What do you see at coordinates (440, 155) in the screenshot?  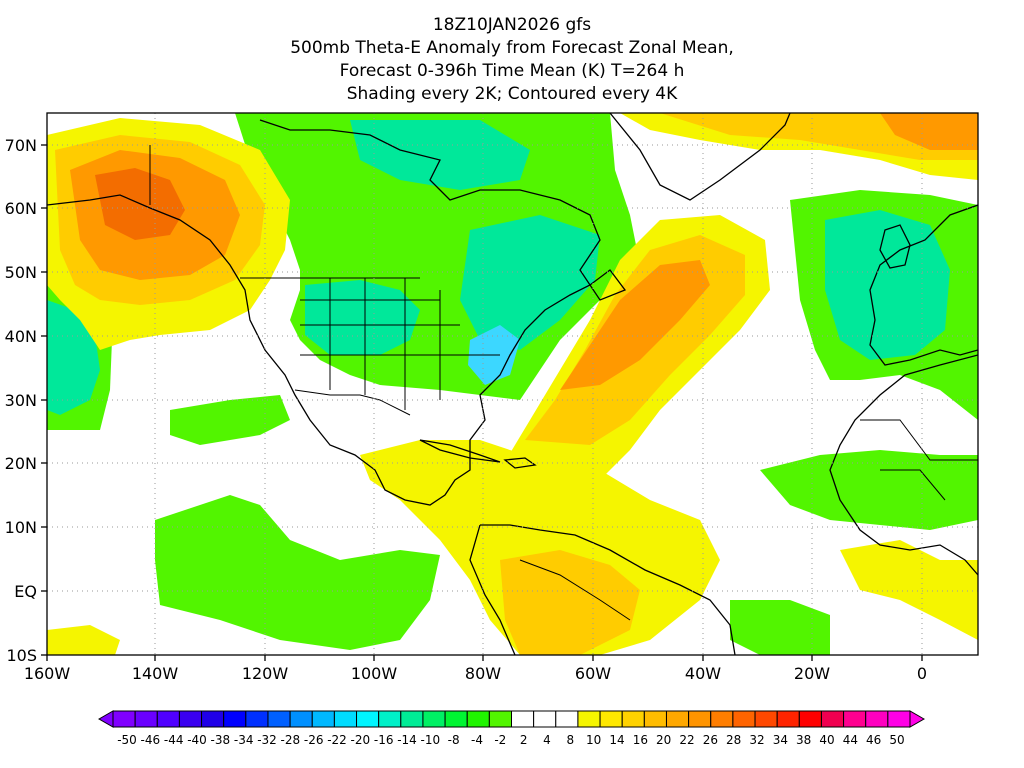 I see `teal-anomaly-canada-north` at bounding box center [440, 155].